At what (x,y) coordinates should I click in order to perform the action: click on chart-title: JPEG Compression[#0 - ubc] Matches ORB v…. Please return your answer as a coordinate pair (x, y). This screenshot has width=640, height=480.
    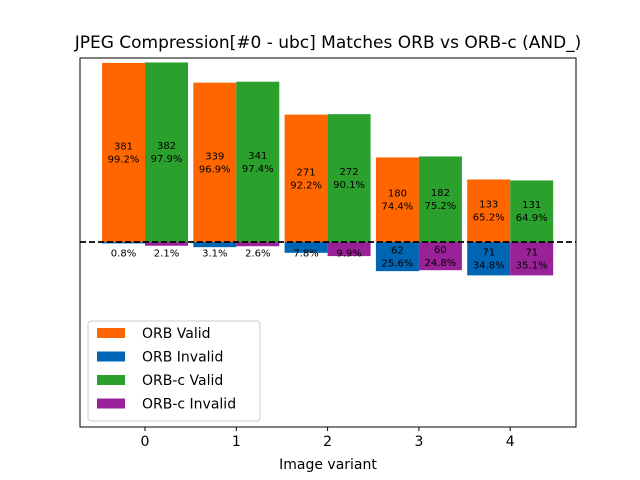
    Looking at the image, I should click on (328, 43).